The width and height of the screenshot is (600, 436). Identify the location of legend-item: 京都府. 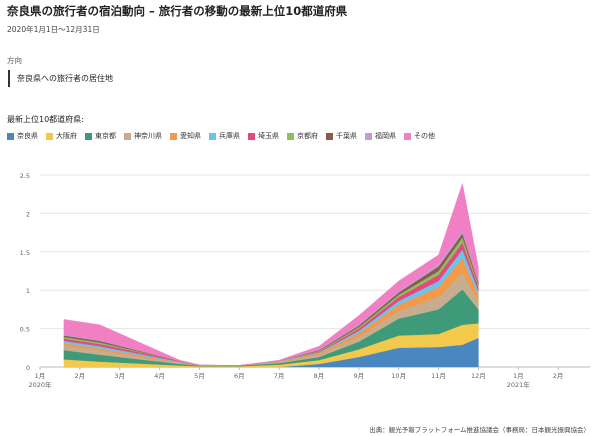
(302, 136).